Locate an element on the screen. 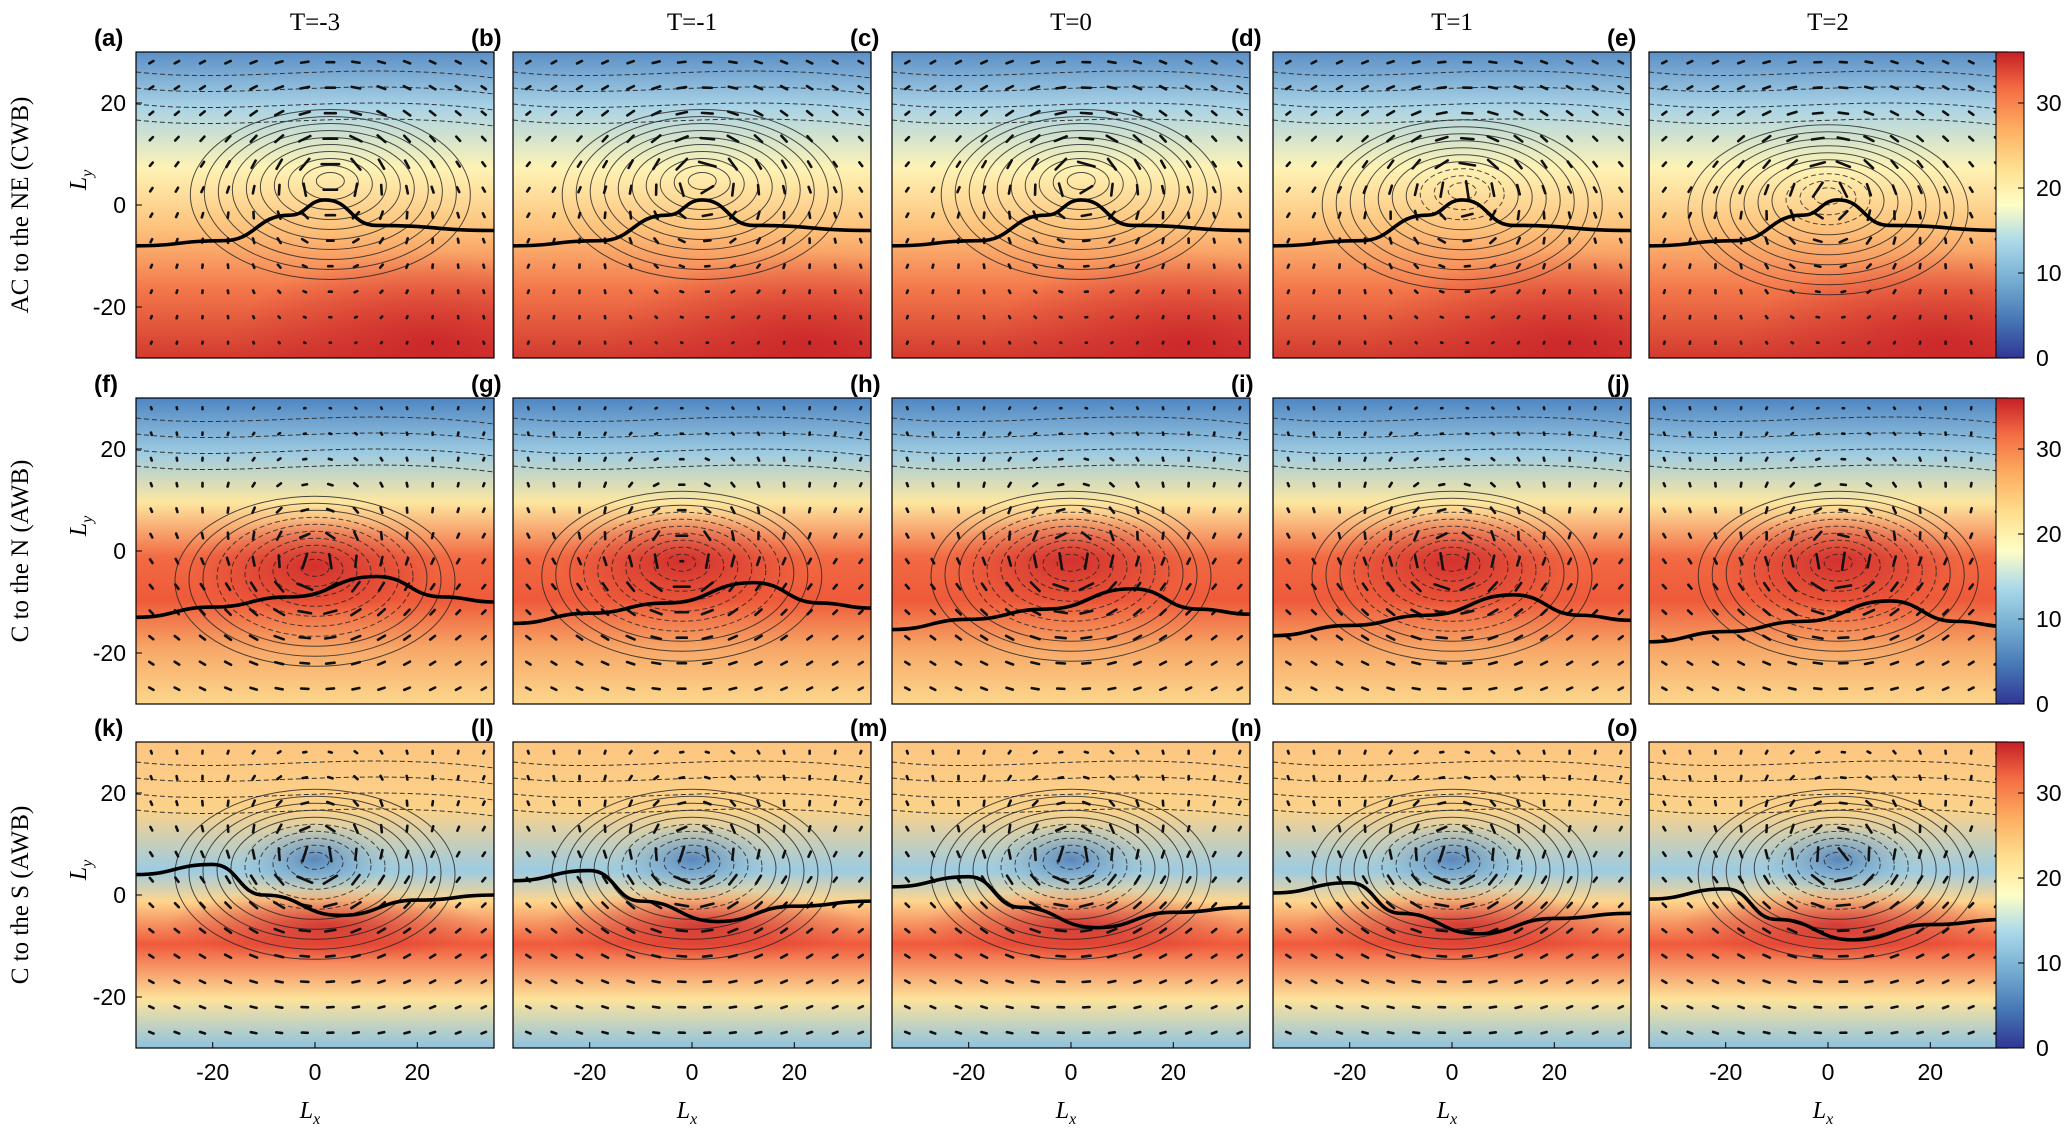 The image size is (2067, 1142). x-tick-label: 20 is located at coordinates (1930, 1072).